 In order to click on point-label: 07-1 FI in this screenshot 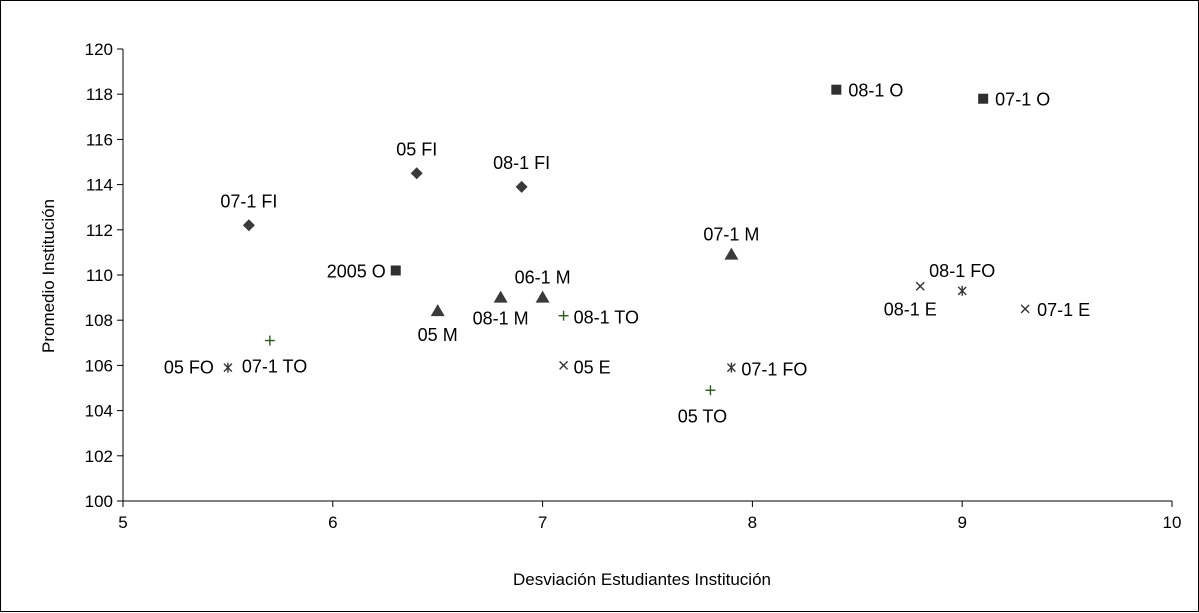, I will do `click(248, 201)`.